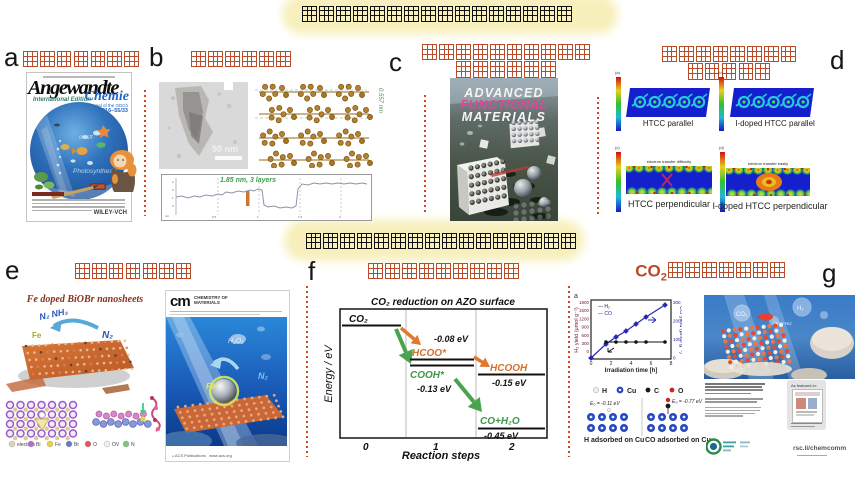  What do you see at coordinates (631, 391) in the screenshot?
I see `svg-text: Cu` at bounding box center [631, 391].